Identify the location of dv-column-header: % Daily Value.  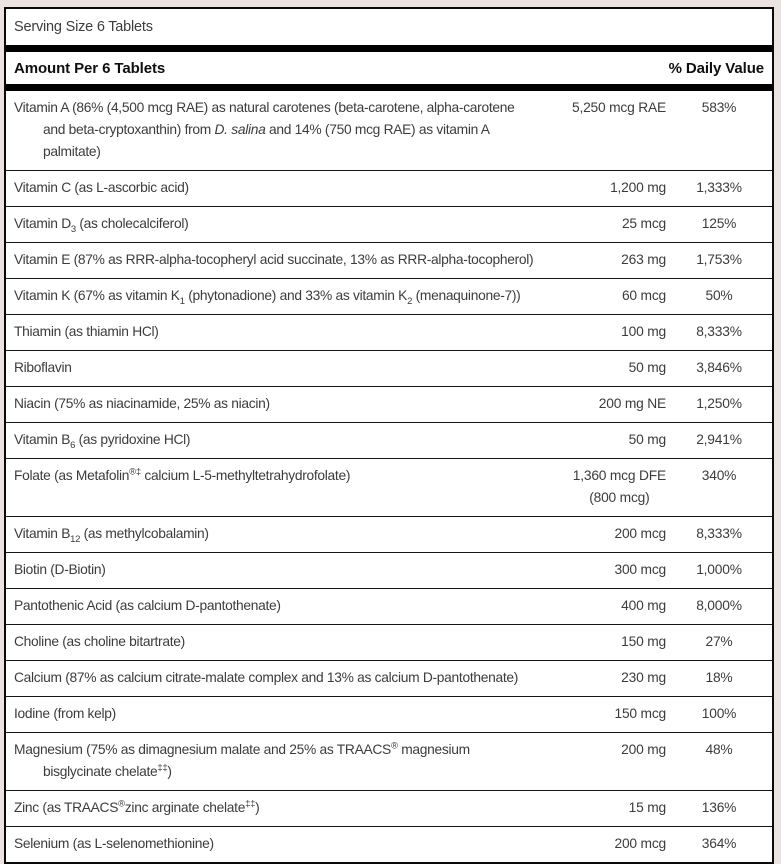
(716, 68).